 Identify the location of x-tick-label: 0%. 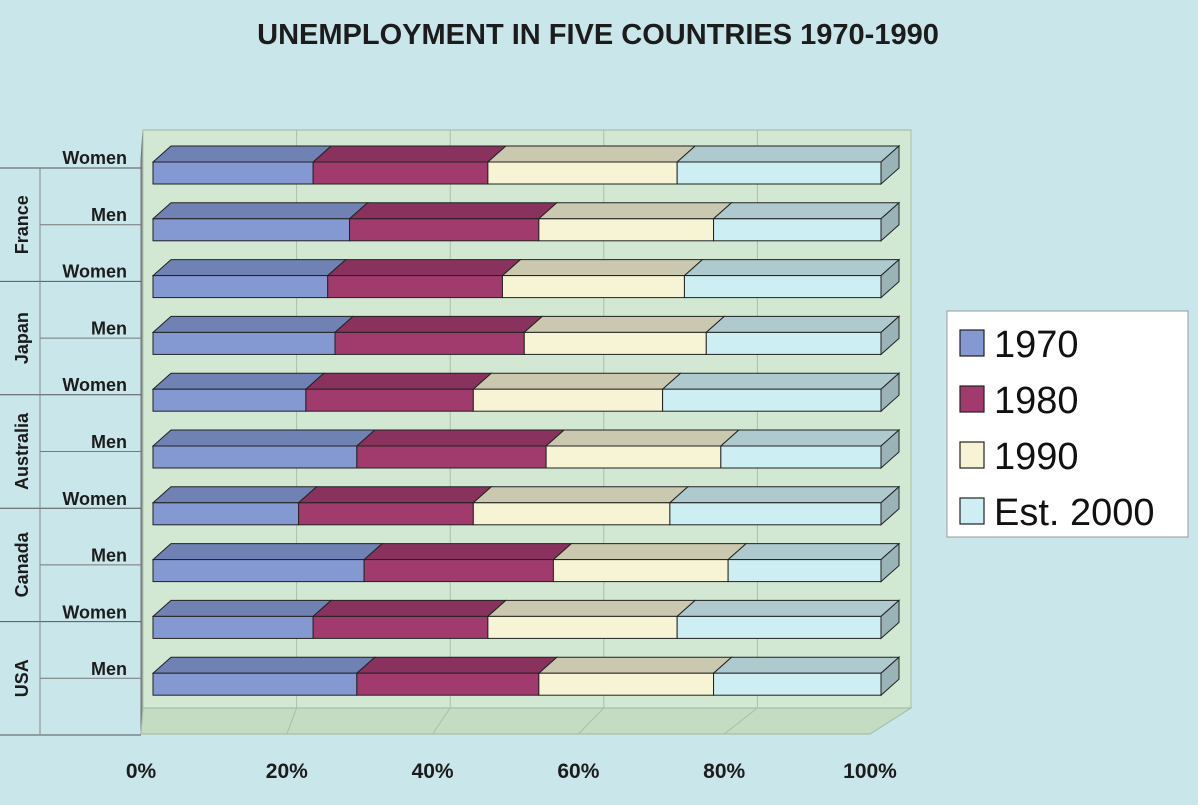
(141, 771).